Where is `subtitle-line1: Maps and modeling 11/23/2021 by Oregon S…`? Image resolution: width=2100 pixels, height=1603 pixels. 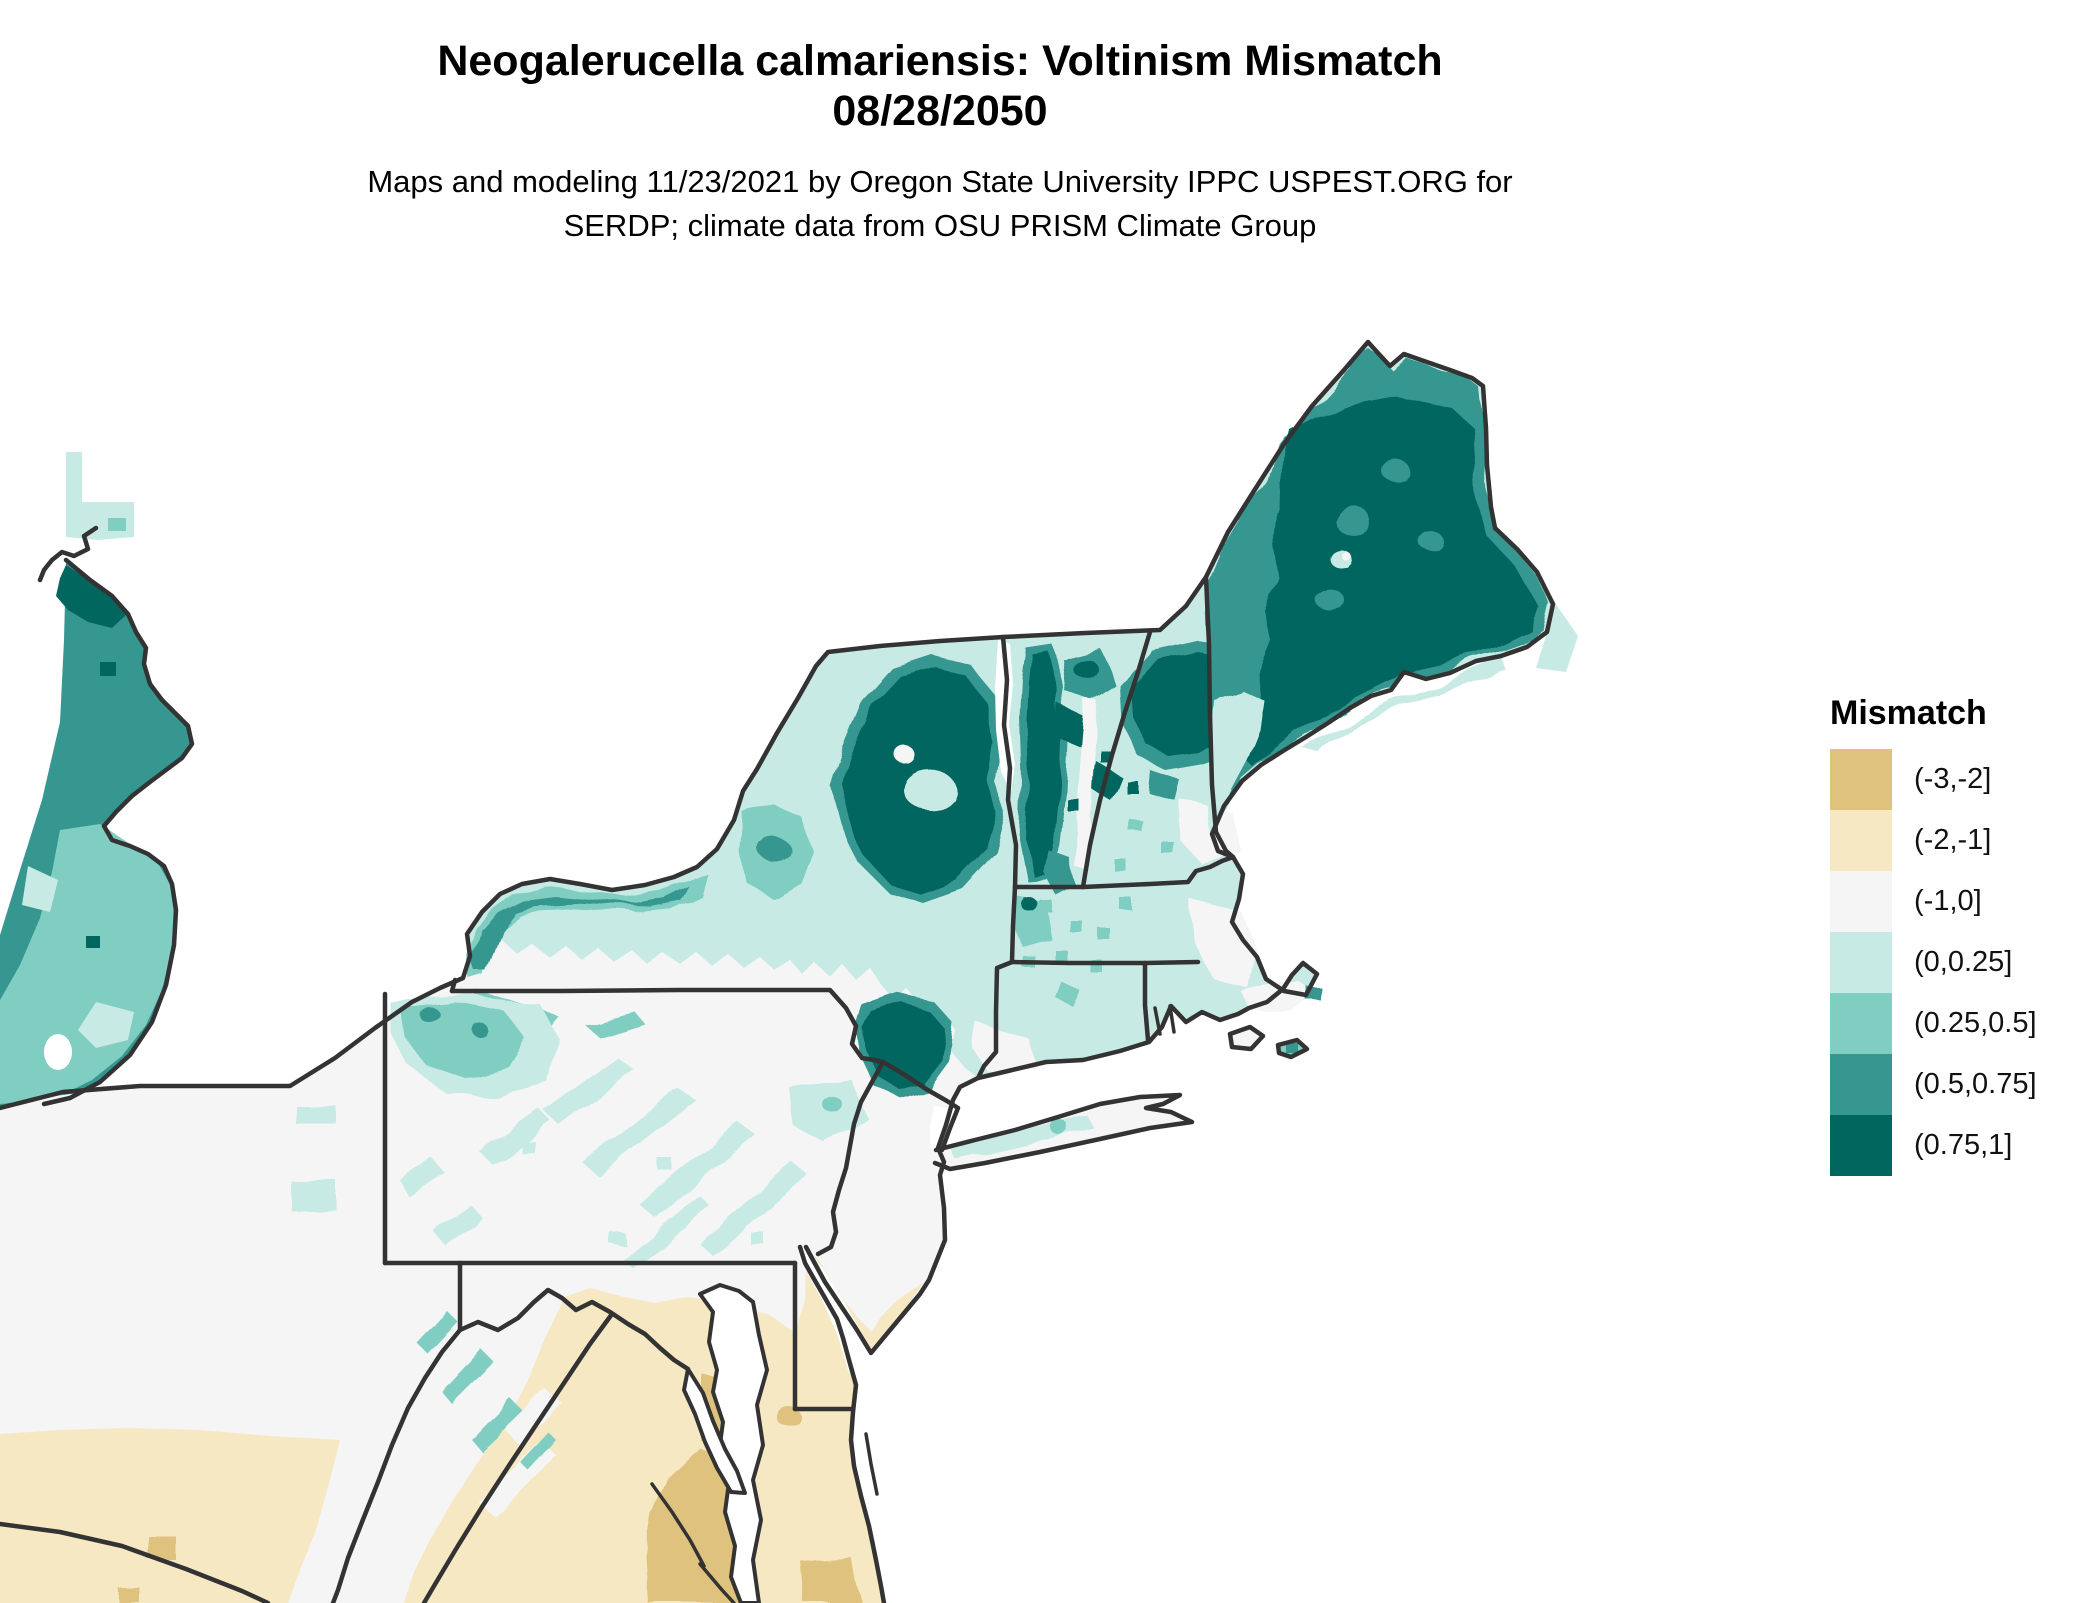 subtitle-line1: Maps and modeling 11/23/2021 by Oregon S… is located at coordinates (940, 181).